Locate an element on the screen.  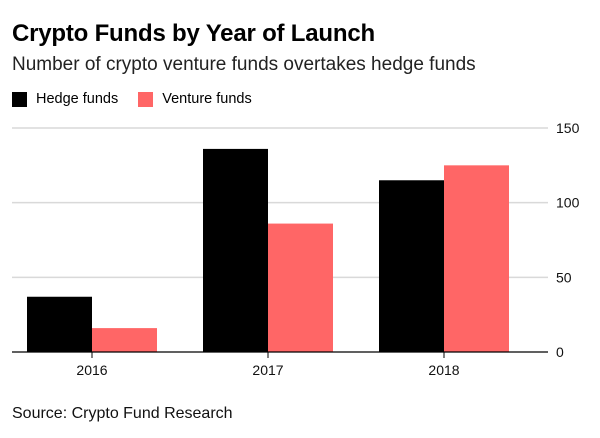
y-tick-label-100: 100 is located at coordinates (568, 203).